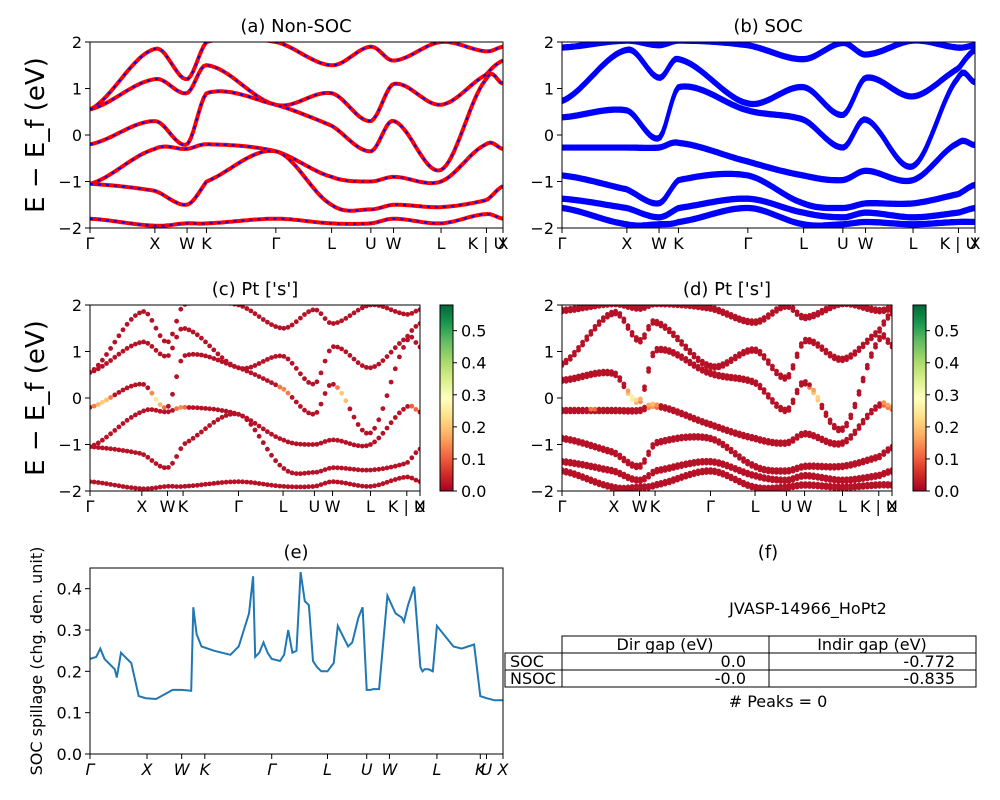  I want to click on x-tick-label: L, so click(327, 769).